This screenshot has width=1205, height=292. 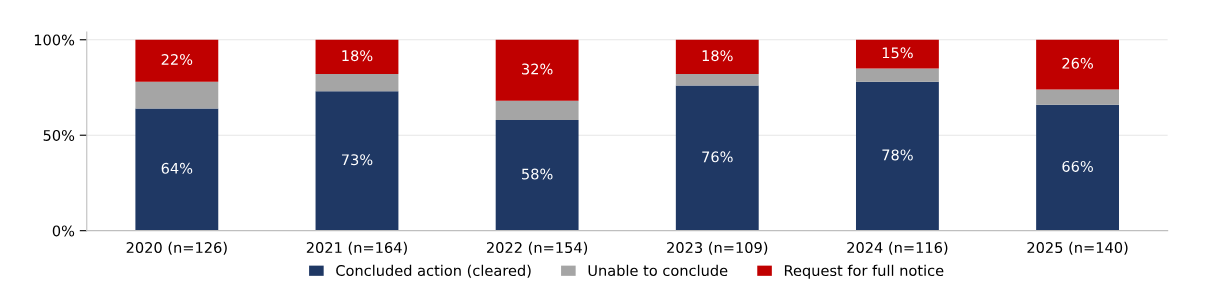 I want to click on data-label: 73%, so click(x=357, y=160).